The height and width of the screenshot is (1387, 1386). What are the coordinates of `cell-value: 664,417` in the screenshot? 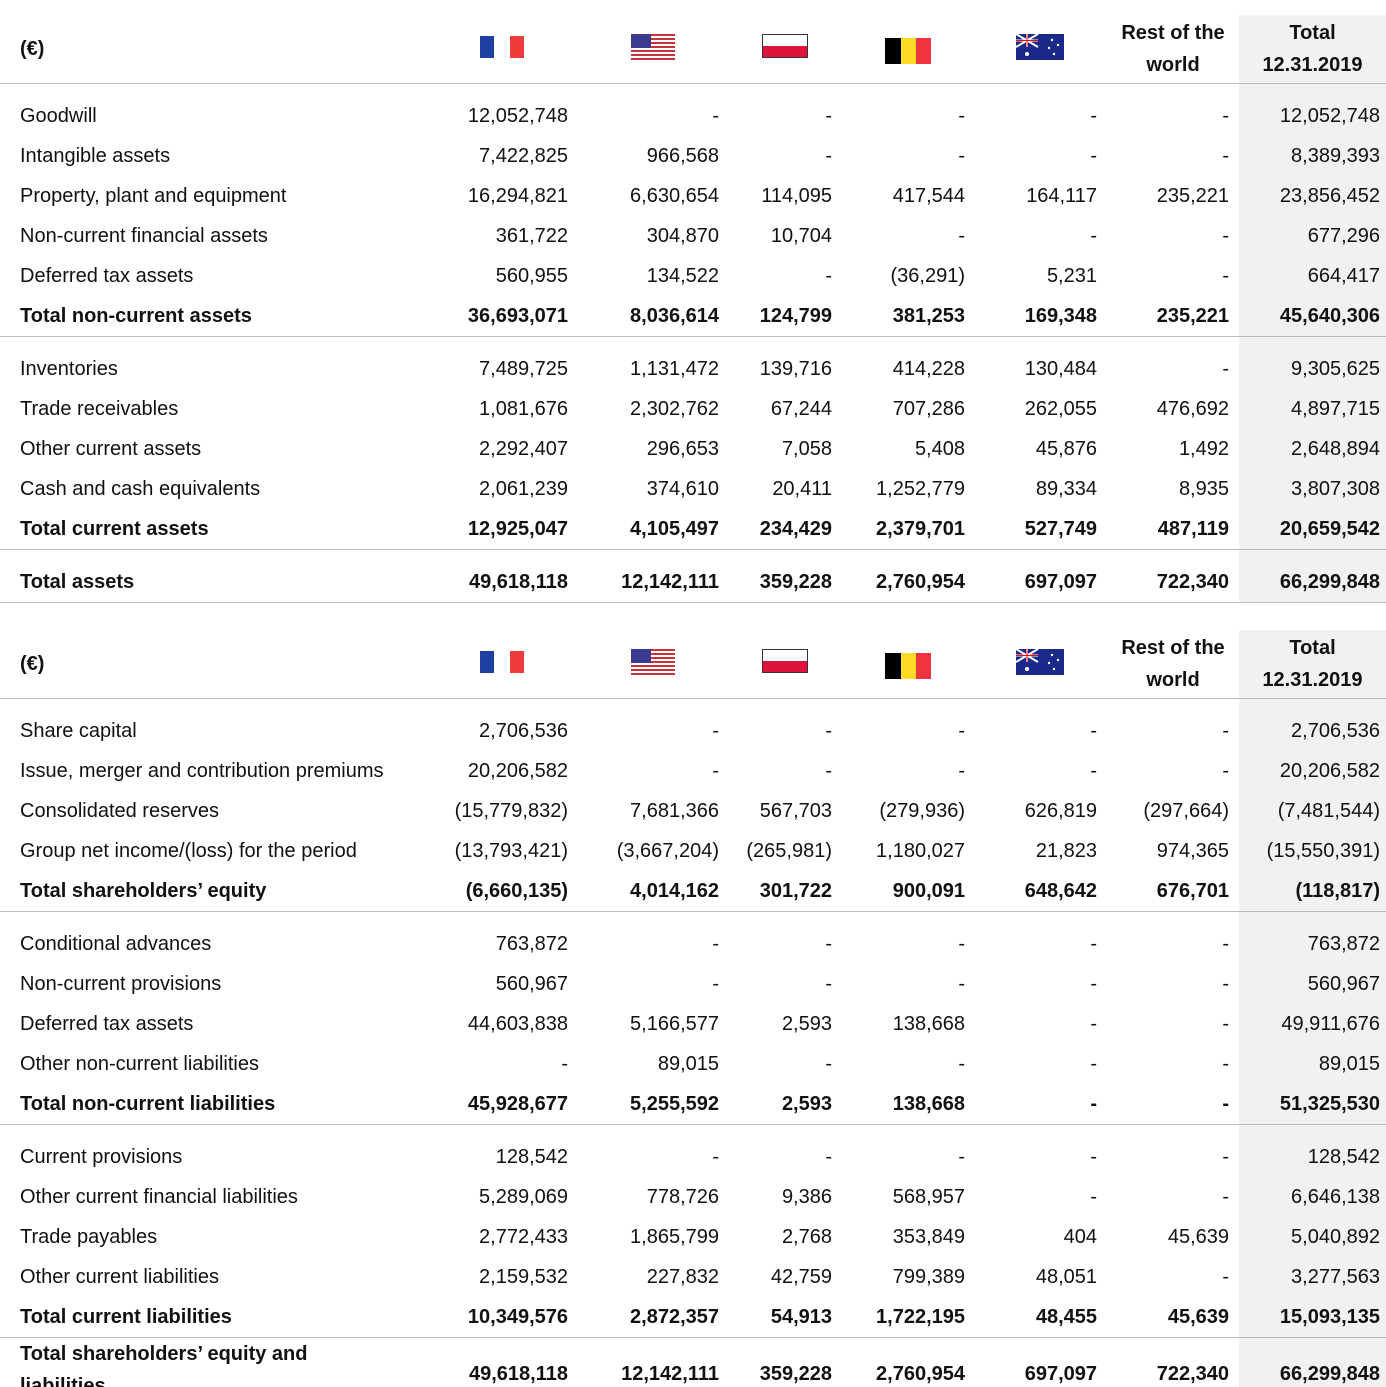 It's located at (1343, 276).